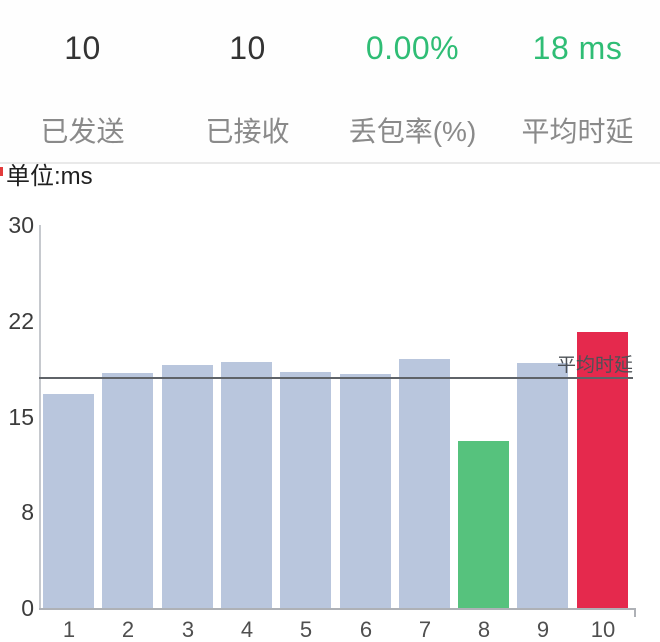 Image resolution: width=660 pixels, height=642 pixels. What do you see at coordinates (412, 131) in the screenshot?
I see `stat-packet-loss-label: 丢包率(%)` at bounding box center [412, 131].